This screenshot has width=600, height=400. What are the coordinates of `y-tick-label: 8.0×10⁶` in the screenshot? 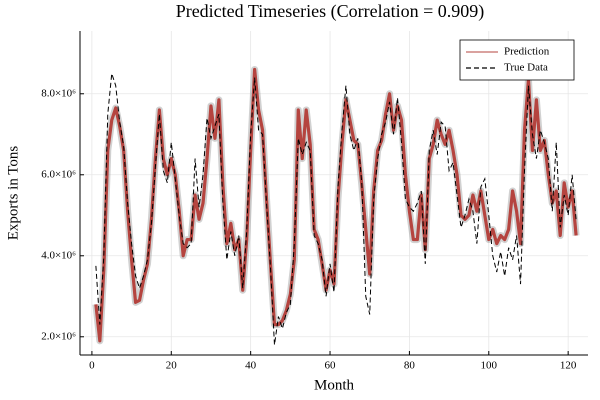 It's located at (58, 93).